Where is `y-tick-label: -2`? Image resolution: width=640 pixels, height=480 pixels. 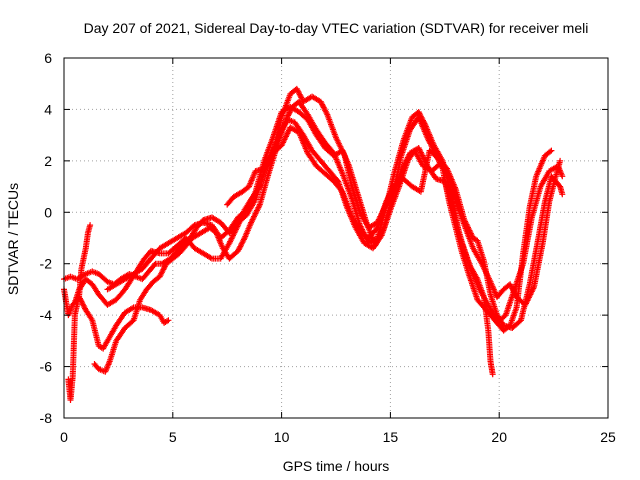
y-tick-label: -2 is located at coordinates (46, 264).